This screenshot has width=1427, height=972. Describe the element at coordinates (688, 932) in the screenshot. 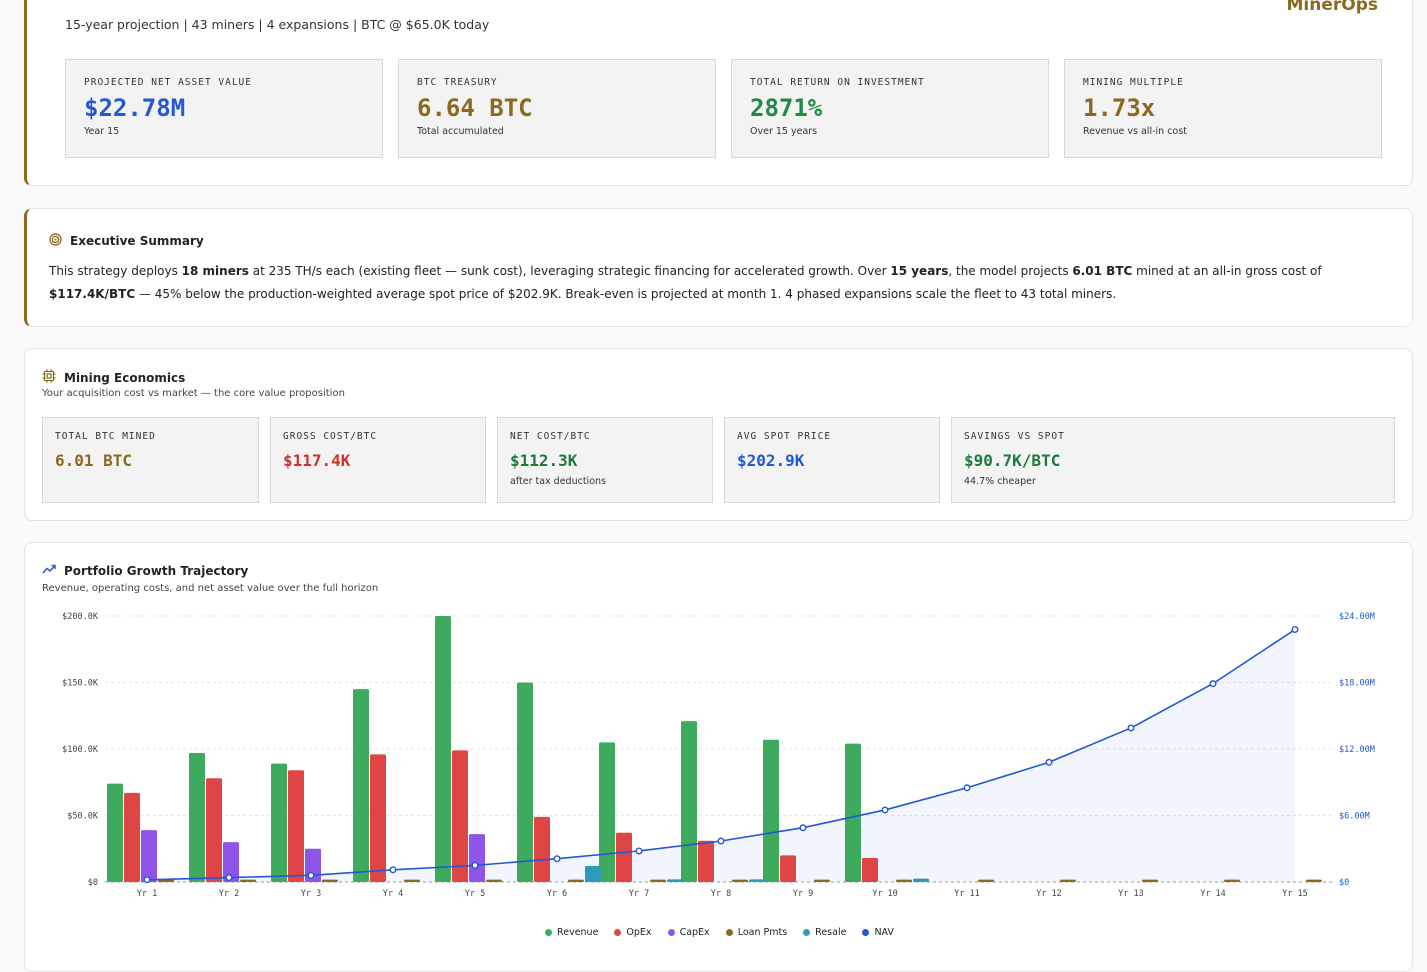

I see `legend-item-capex: CapEx` at that location.